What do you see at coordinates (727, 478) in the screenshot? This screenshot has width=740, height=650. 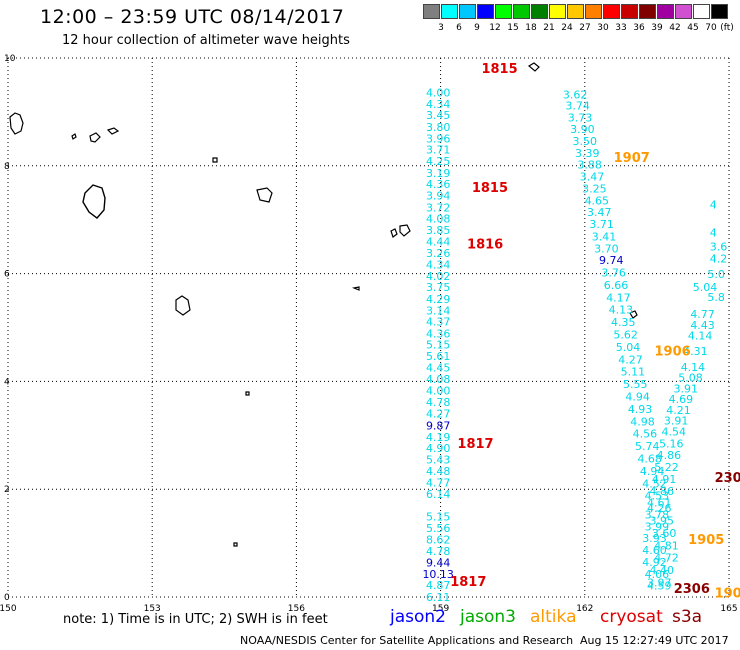 I see `pass-time-label: 230` at bounding box center [727, 478].